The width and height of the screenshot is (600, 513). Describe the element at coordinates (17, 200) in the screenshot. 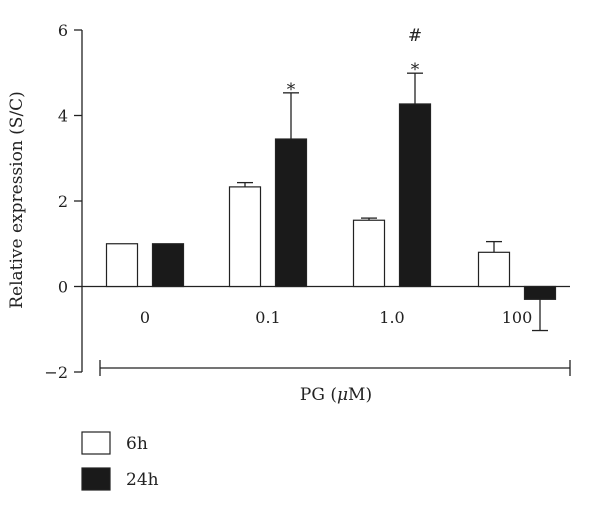

I see `y-axis-label: Relative expression (S/C)` at that location.